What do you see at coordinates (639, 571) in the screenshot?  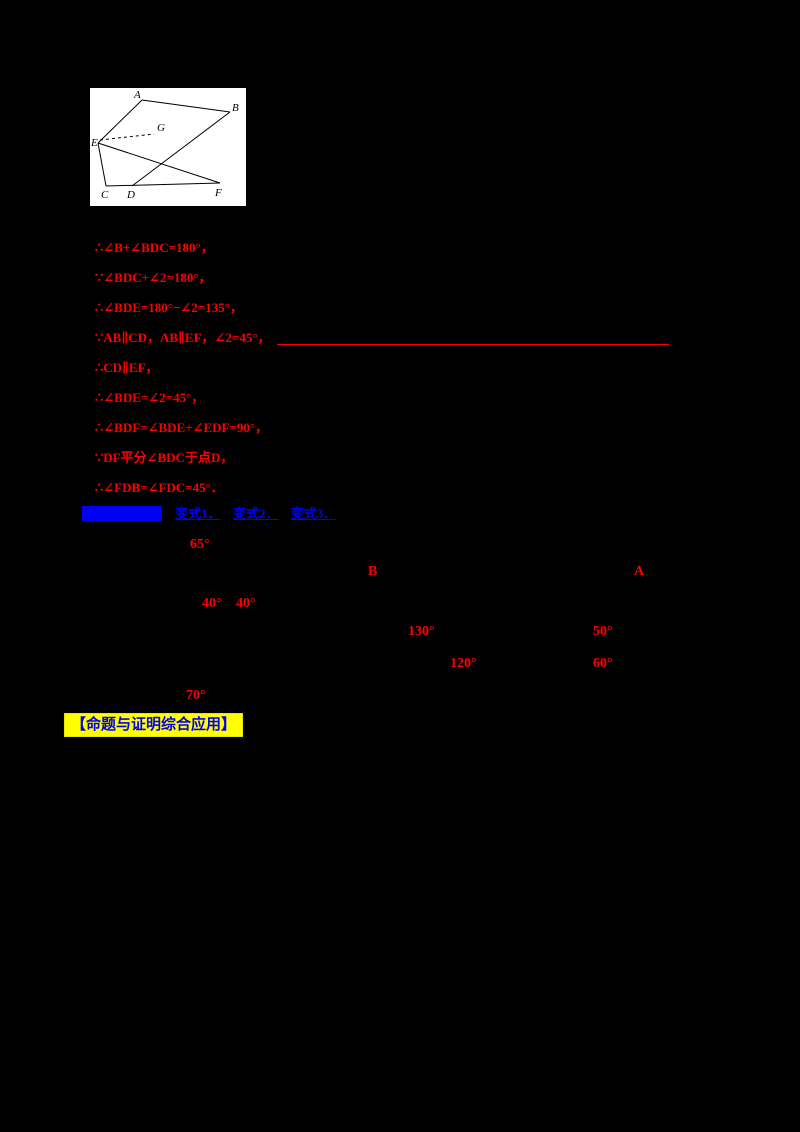 I see `answer-text-3: A` at bounding box center [639, 571].